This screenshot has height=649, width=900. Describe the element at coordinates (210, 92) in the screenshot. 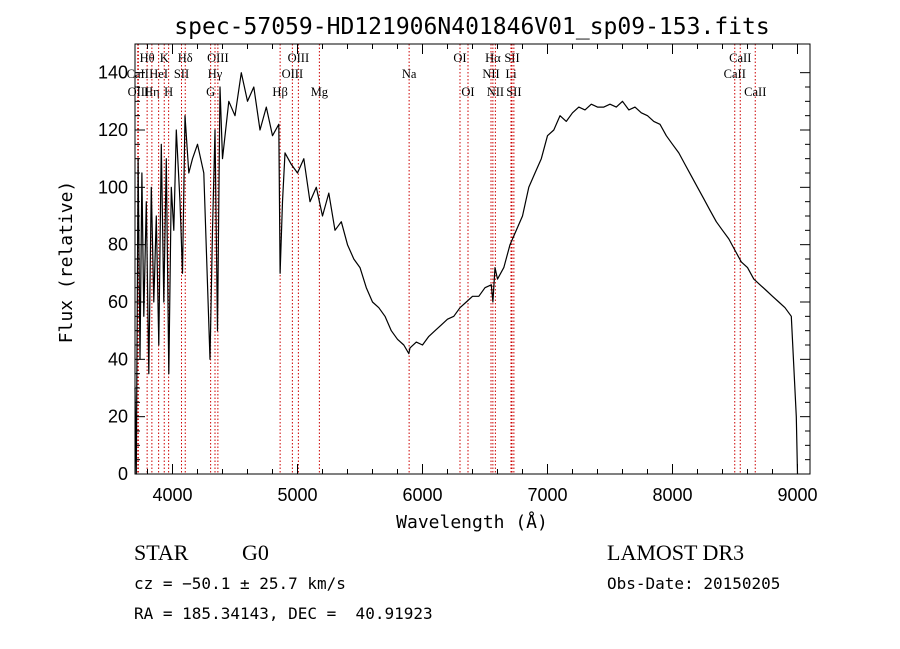

I see `marker-label: G` at that location.